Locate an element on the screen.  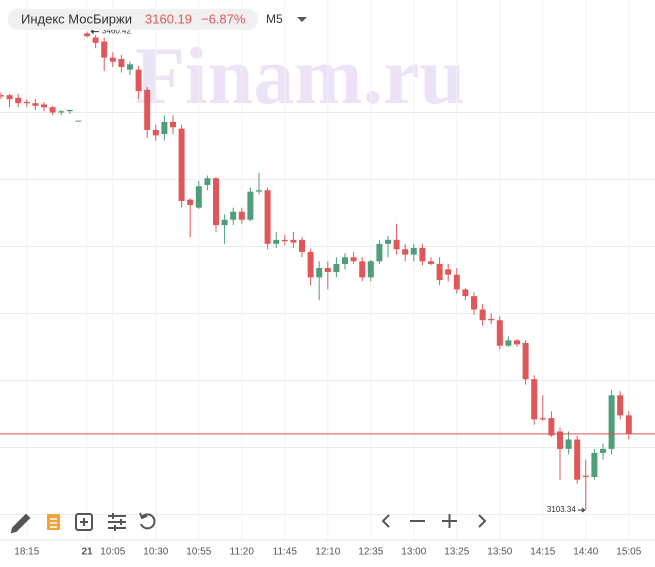
x-tick-label: 15:05 is located at coordinates (628, 552).